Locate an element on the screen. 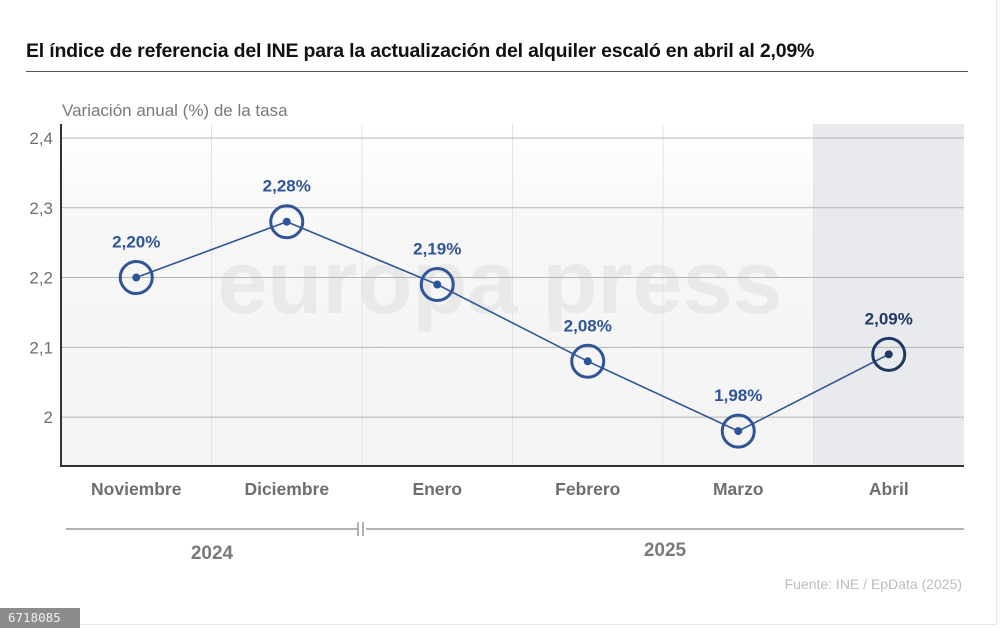  data-label: 2,19% is located at coordinates (437, 249).